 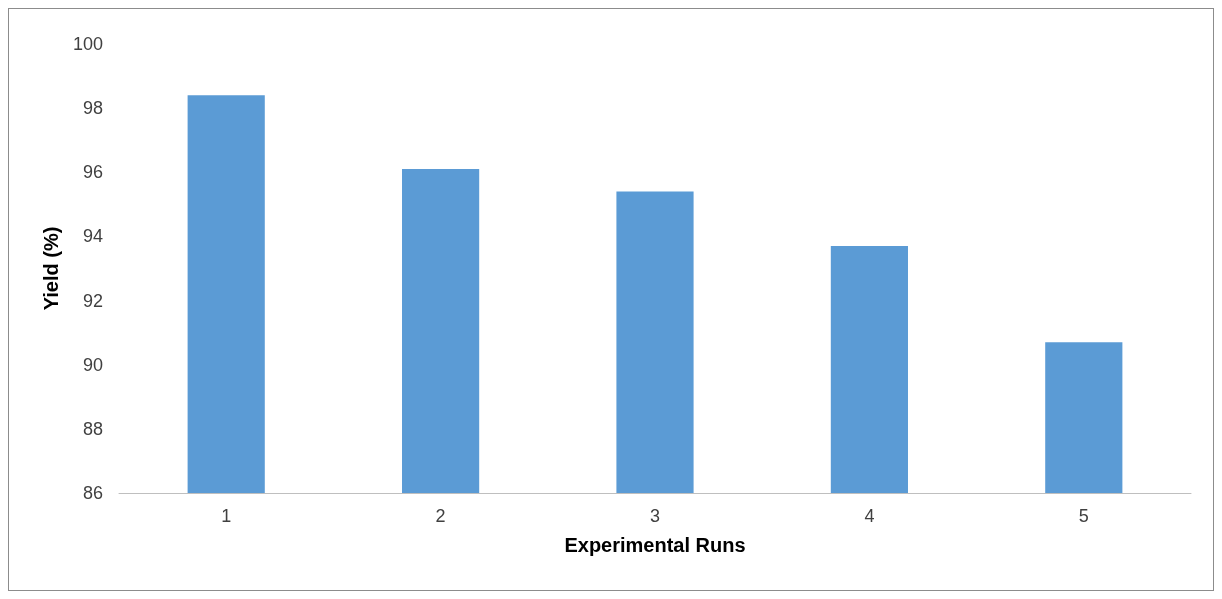 I want to click on y-tick-label: 100, so click(x=87, y=44).